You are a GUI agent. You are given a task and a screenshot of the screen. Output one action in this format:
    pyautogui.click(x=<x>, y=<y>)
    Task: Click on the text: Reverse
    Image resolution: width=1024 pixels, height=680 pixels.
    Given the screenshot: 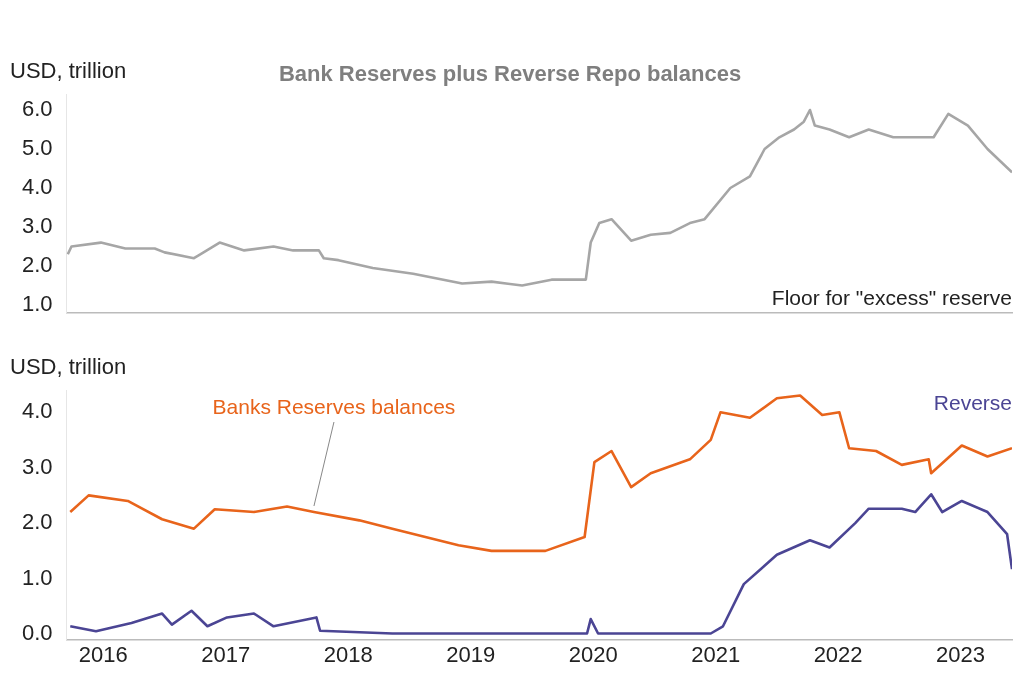 What is the action you would take?
    pyautogui.click(x=973, y=402)
    